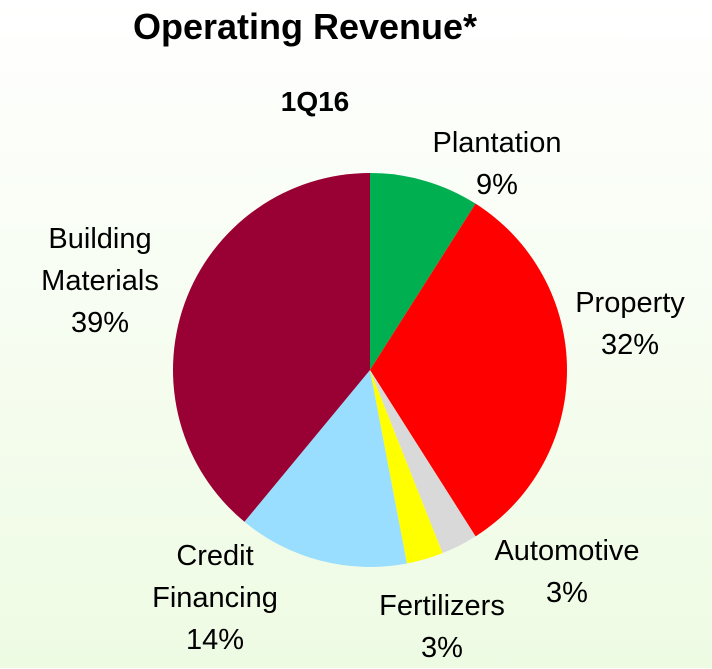 The height and width of the screenshot is (669, 712). I want to click on category-label: Building Materials, so click(100, 260).